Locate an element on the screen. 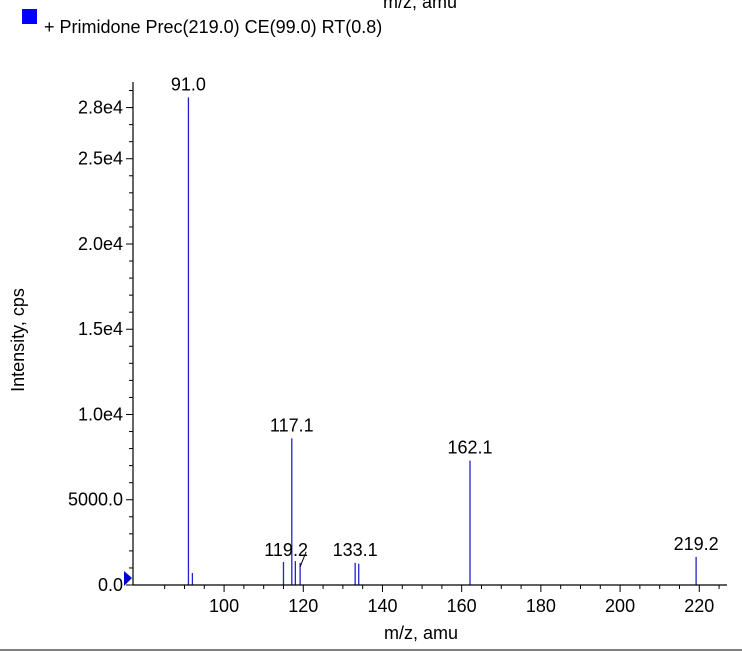 This screenshot has height=651, width=742. peak-label: 162.1 is located at coordinates (469, 448).